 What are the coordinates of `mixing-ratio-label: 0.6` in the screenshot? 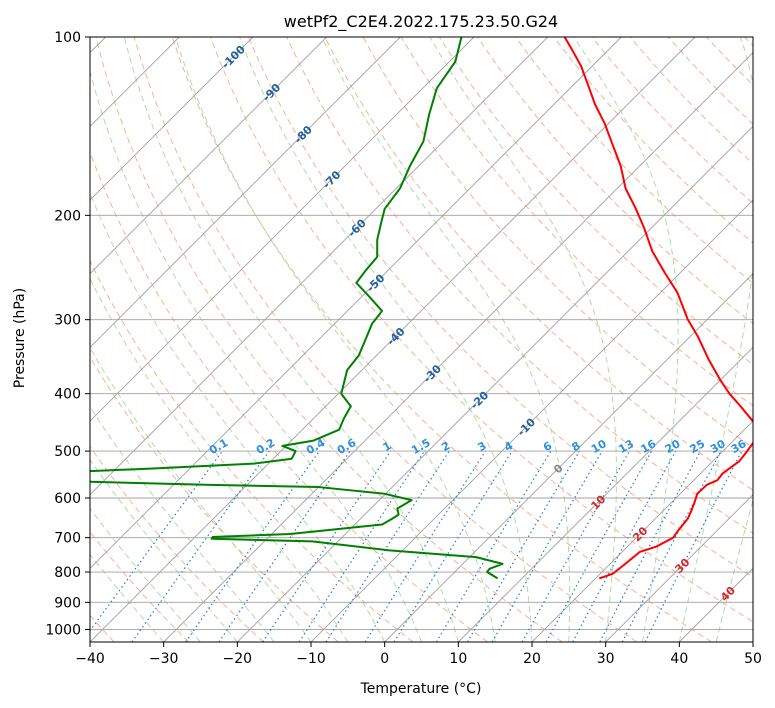 It's located at (347, 446).